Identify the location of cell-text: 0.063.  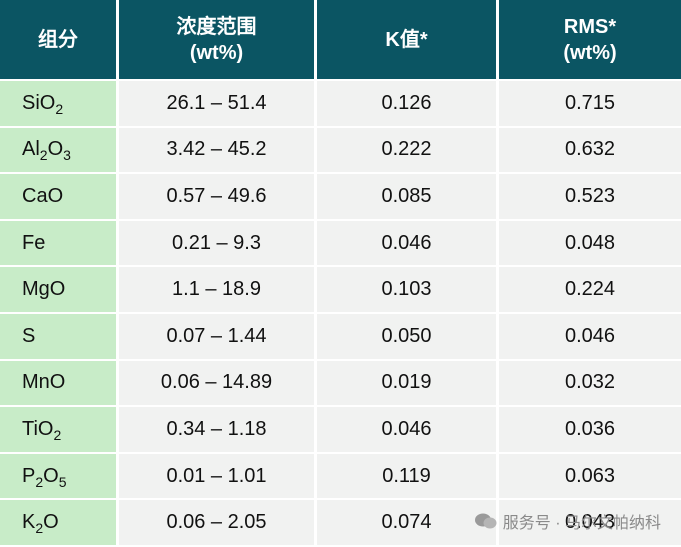
(590, 475).